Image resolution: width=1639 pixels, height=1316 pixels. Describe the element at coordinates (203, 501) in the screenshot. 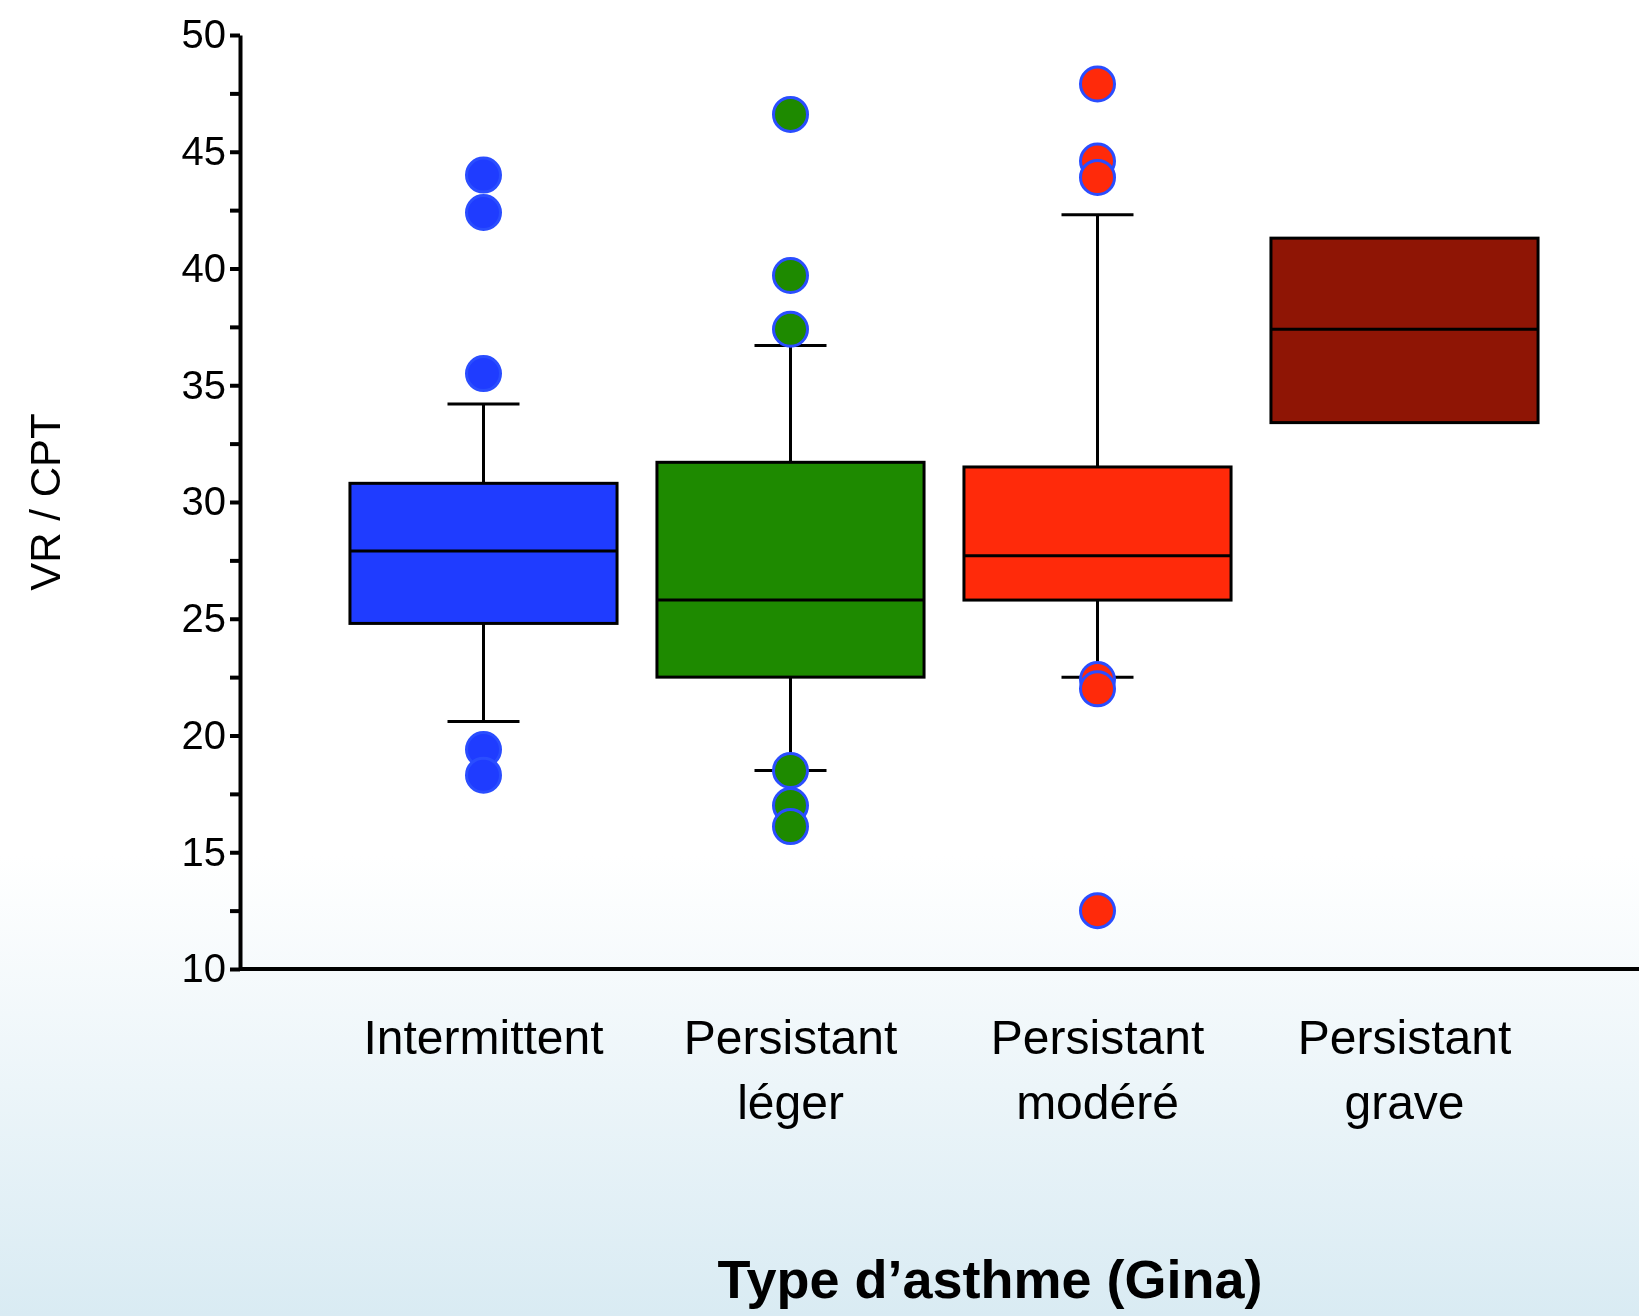

I see `y-tick-label: 30` at that location.